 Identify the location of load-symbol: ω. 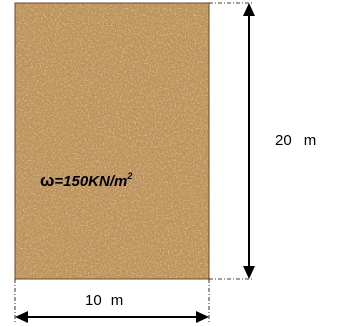
(47, 180).